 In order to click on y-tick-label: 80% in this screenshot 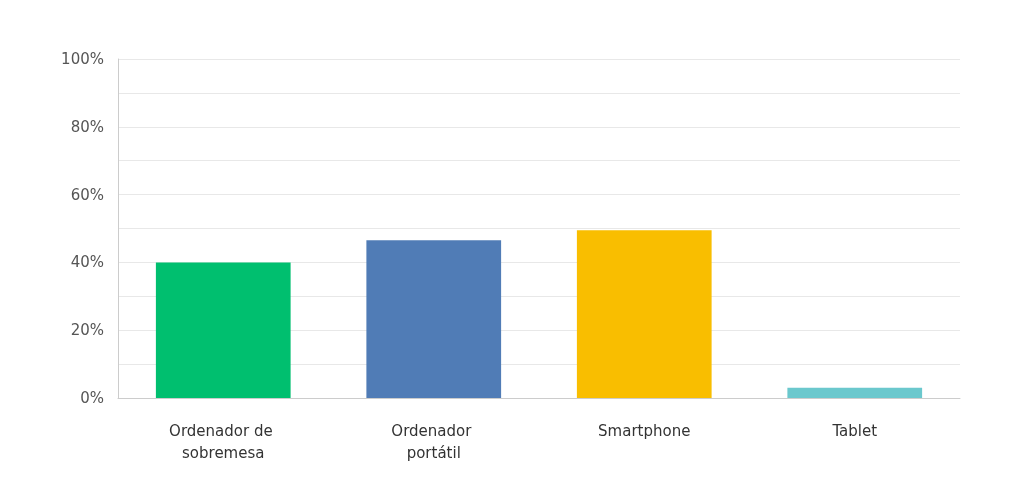, I will do `click(87, 126)`.